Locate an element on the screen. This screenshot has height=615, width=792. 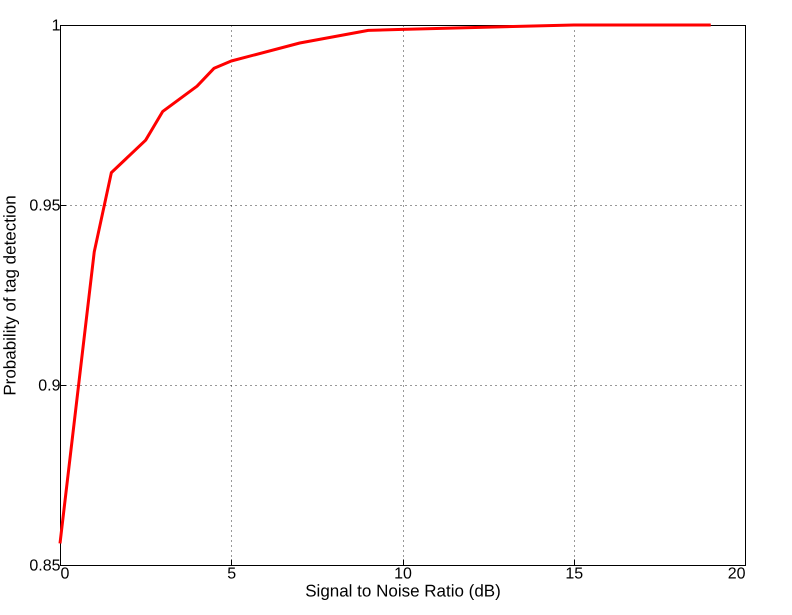
x-tick-label: 15 is located at coordinates (574, 574).